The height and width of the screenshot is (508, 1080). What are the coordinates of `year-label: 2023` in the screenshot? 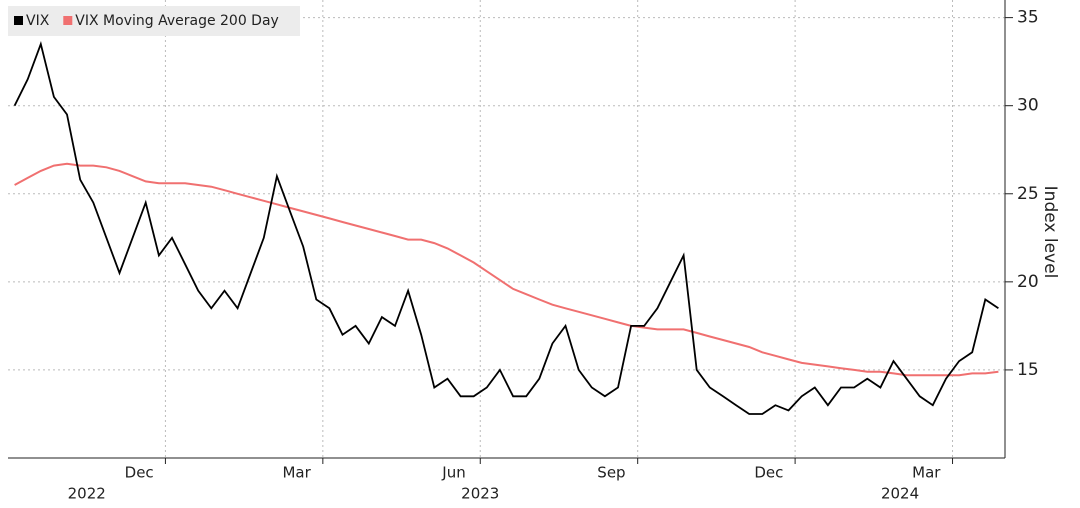 It's located at (480, 494).